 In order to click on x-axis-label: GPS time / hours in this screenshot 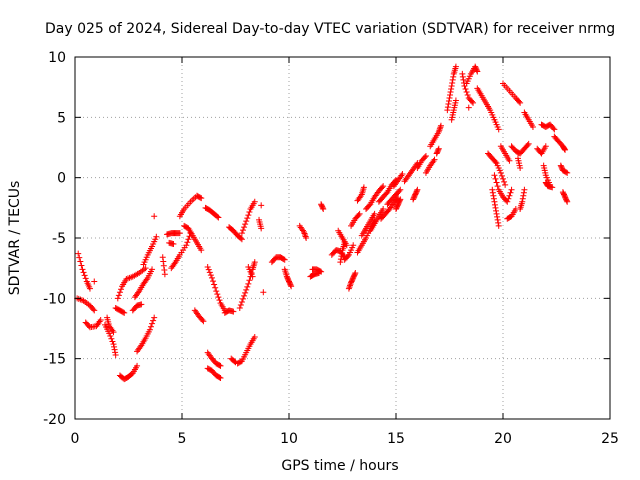, I will do `click(339, 466)`.